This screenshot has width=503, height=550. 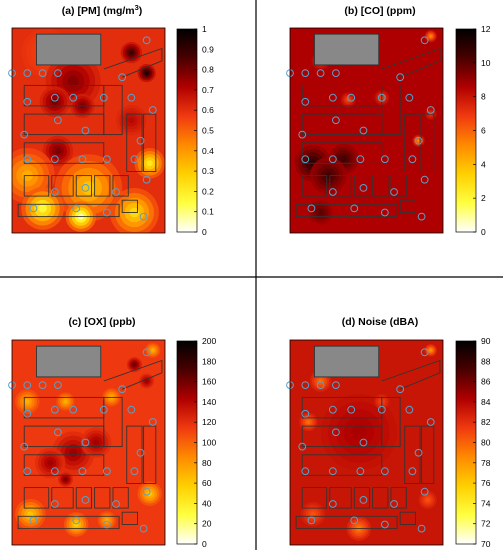 I want to click on floor-plan, so click(x=90, y=132).